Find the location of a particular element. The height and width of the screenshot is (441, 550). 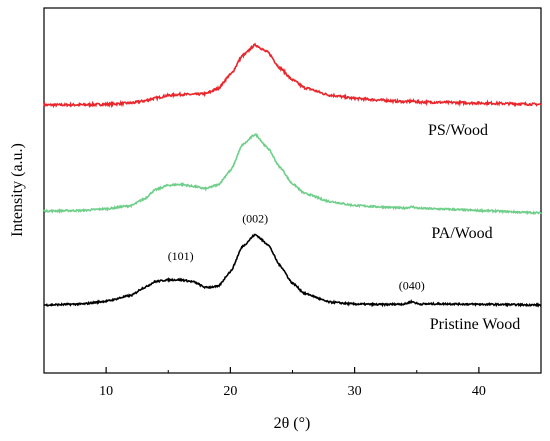

series-label-ps-wood: PS/Wood is located at coordinates (458, 130).